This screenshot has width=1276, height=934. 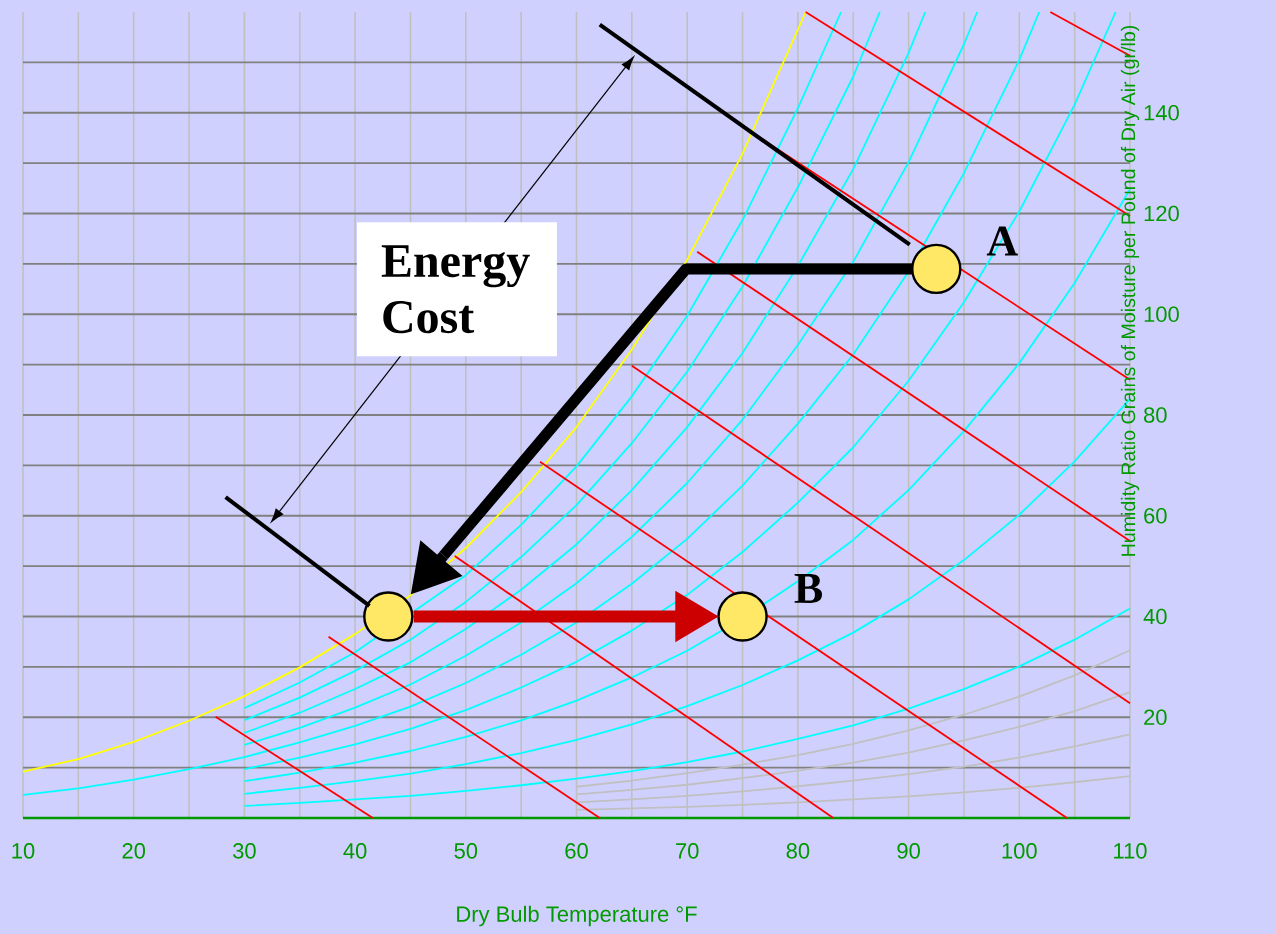 What do you see at coordinates (576, 851) in the screenshot?
I see `x-tick-label: 60` at bounding box center [576, 851].